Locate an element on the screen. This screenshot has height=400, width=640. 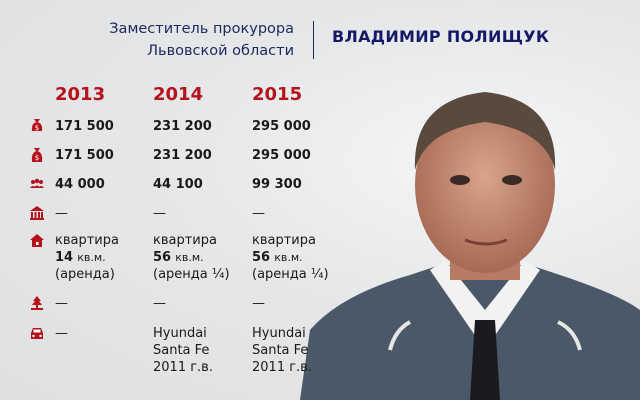
car-2015: Hyundai Santa Fe 2011 г.в. is located at coordinates (282, 350).